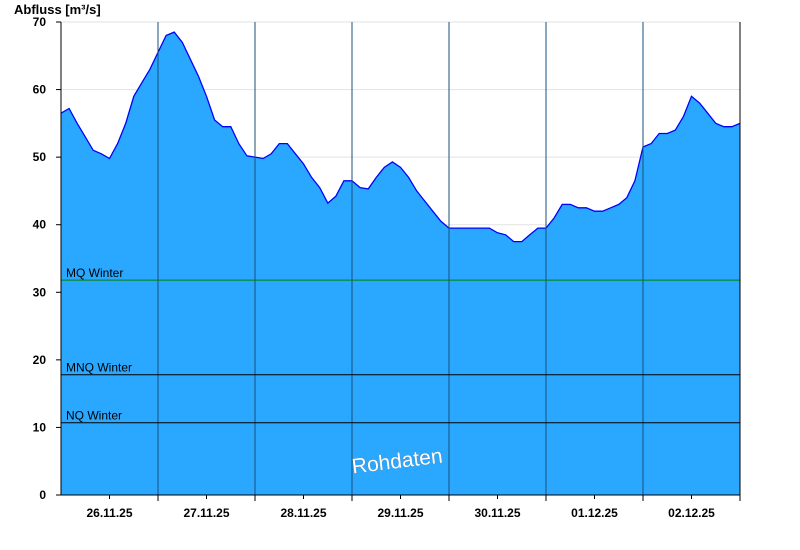  What do you see at coordinates (594, 513) in the screenshot?
I see `x-tick-label: 01.12.25` at bounding box center [594, 513].